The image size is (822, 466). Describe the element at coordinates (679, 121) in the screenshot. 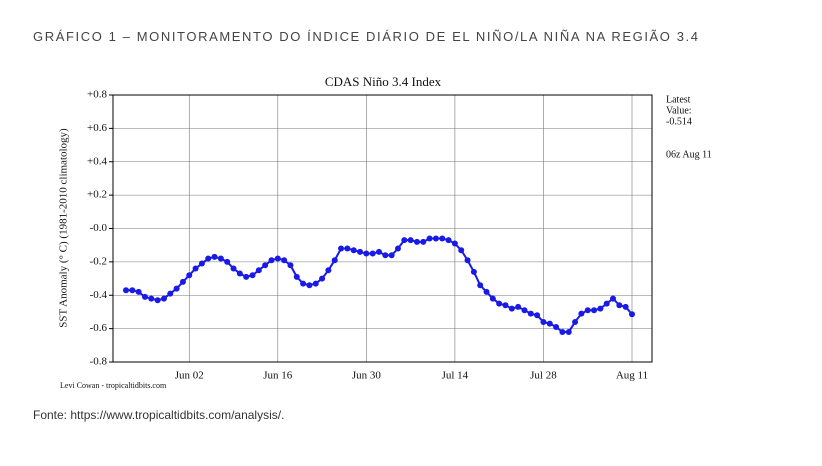

I see `annotation: -0.514` at that location.